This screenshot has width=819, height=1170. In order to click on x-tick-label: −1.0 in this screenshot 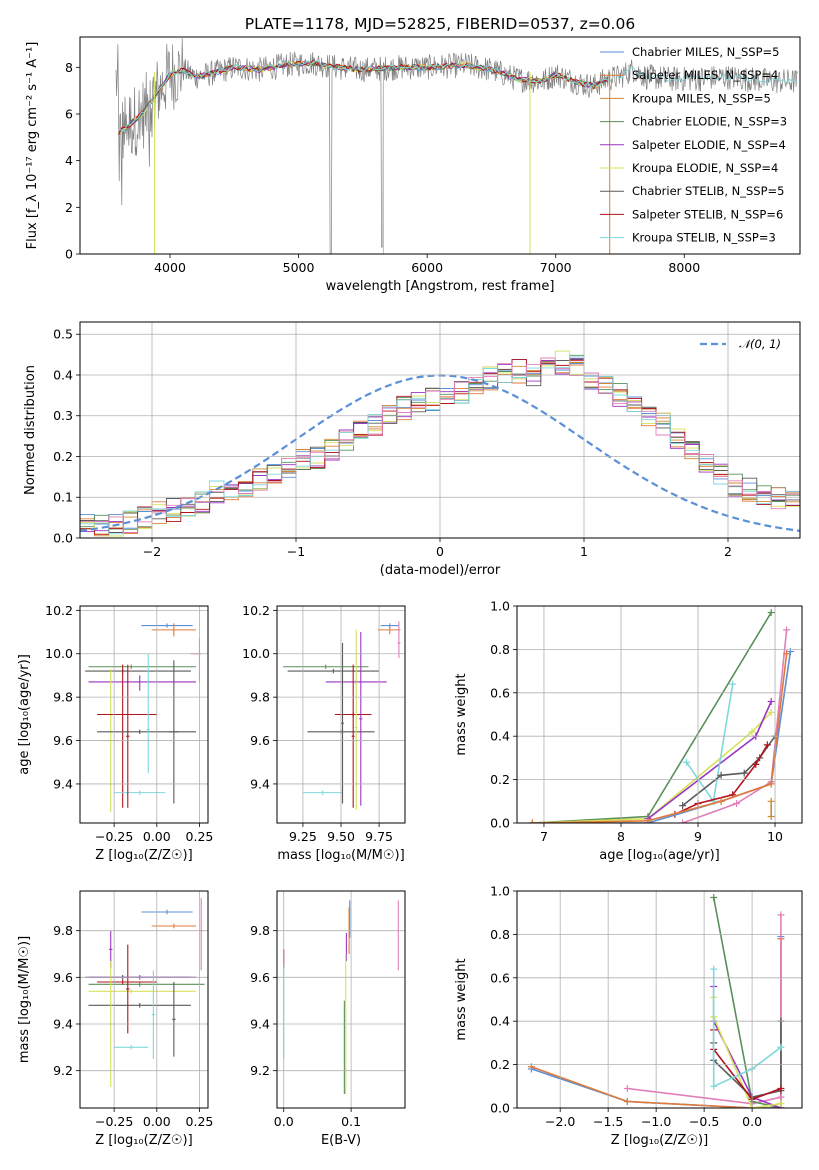, I will do `click(656, 1121)`.